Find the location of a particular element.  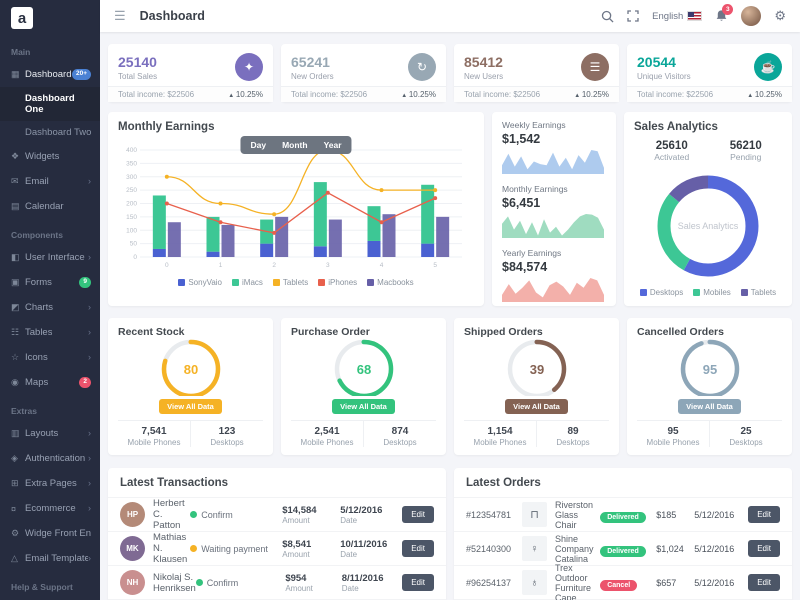

monthly-chart-legend: SonyVaio iMacs Tablets iPhones Macbooks is located at coordinates (296, 282).